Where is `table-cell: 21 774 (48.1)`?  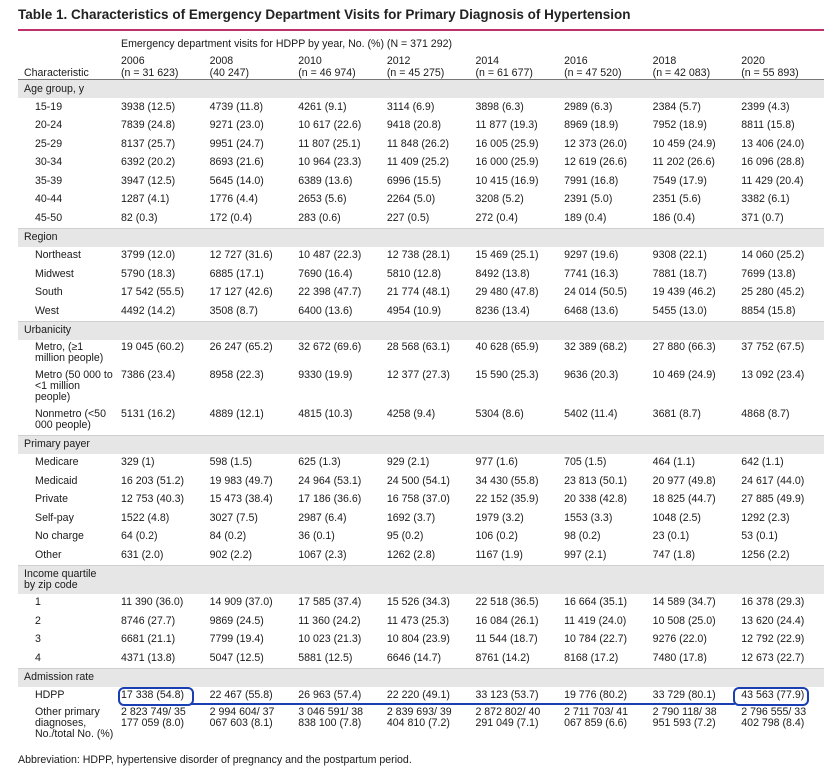 table-cell: 21 774 (48.1) is located at coordinates (418, 292).